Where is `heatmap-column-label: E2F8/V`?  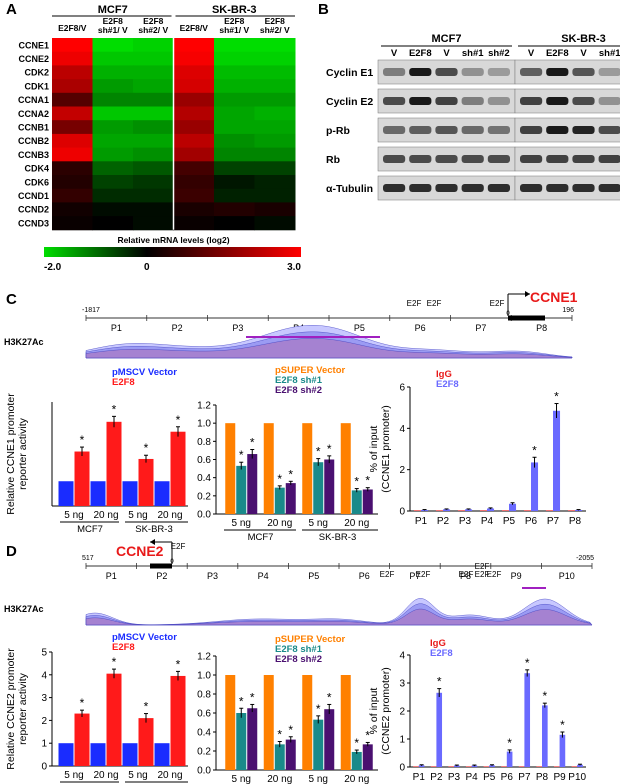 heatmap-column-label: E2F8/V is located at coordinates (72, 28).